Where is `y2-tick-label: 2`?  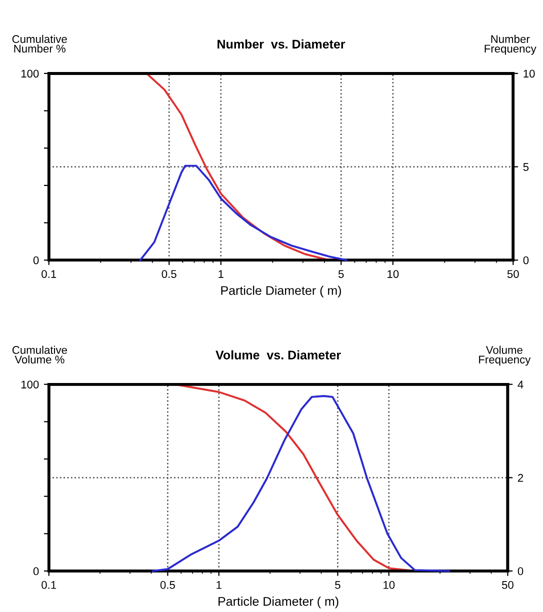
y2-tick-label: 2 is located at coordinates (521, 478).